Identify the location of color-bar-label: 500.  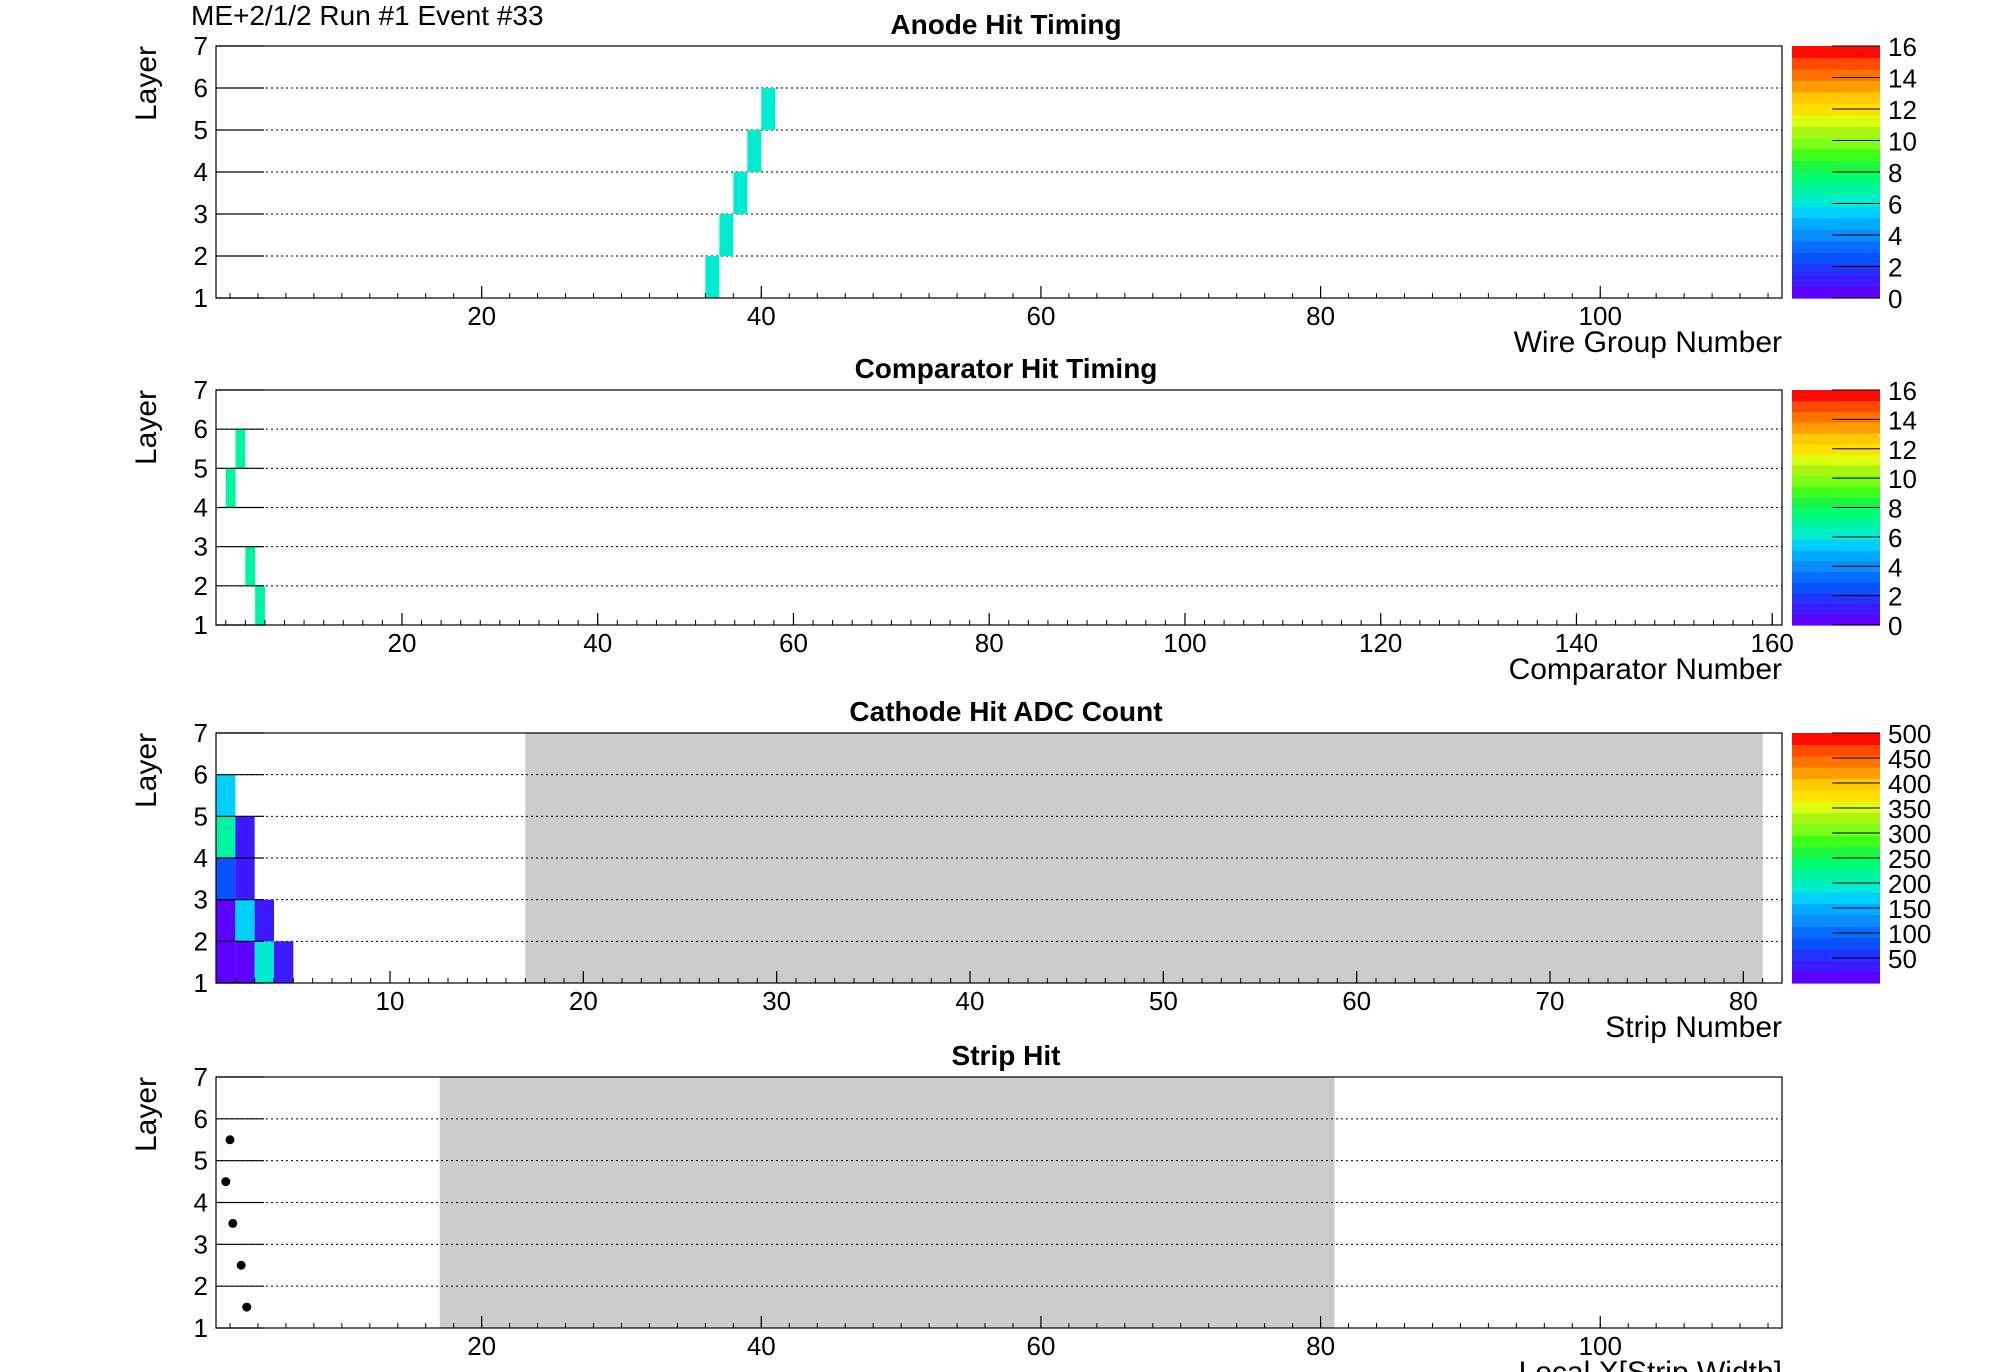
(1909, 734).